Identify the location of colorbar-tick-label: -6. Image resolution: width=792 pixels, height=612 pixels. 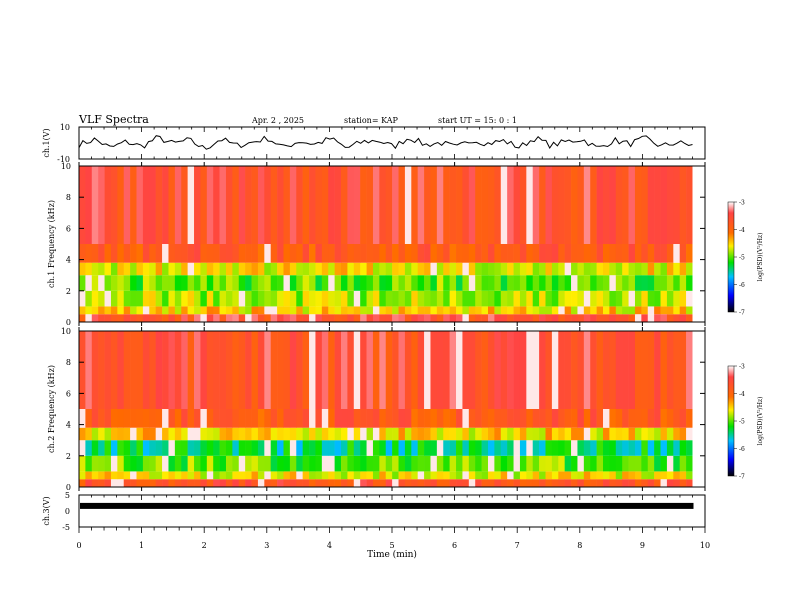
(742, 285).